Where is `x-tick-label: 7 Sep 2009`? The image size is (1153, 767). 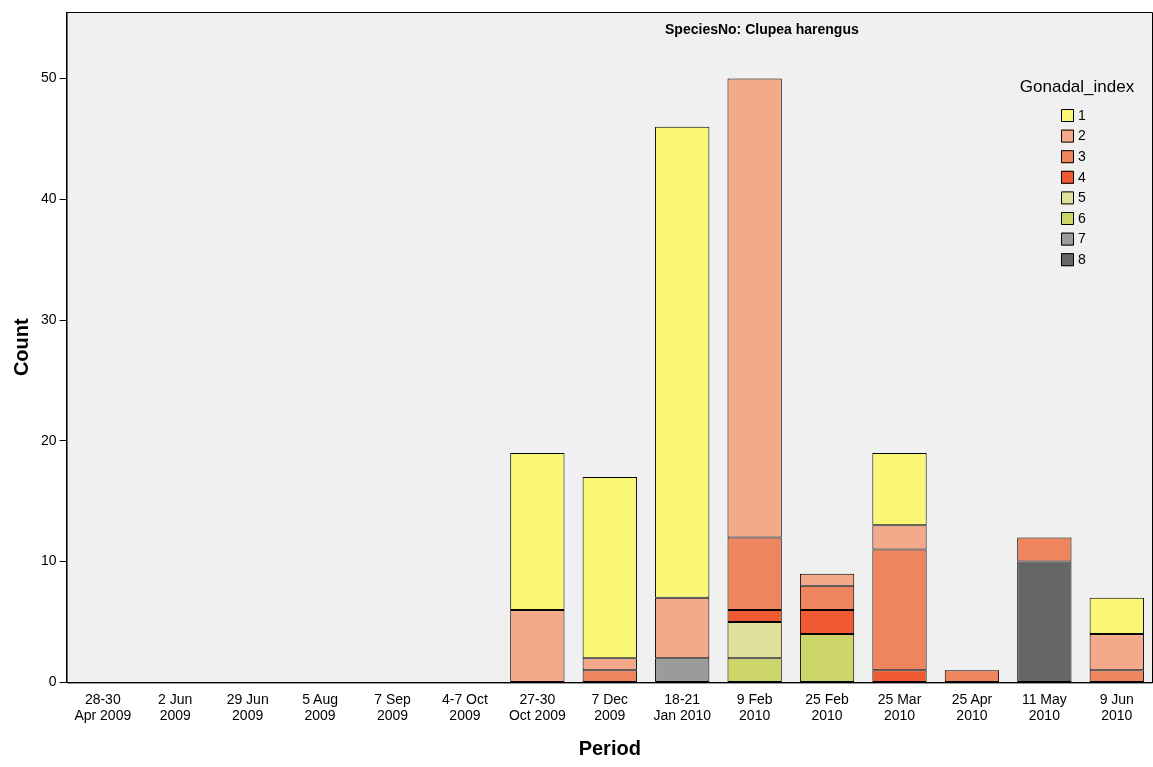 x-tick-label: 7 Sep 2009 is located at coordinates (392, 707).